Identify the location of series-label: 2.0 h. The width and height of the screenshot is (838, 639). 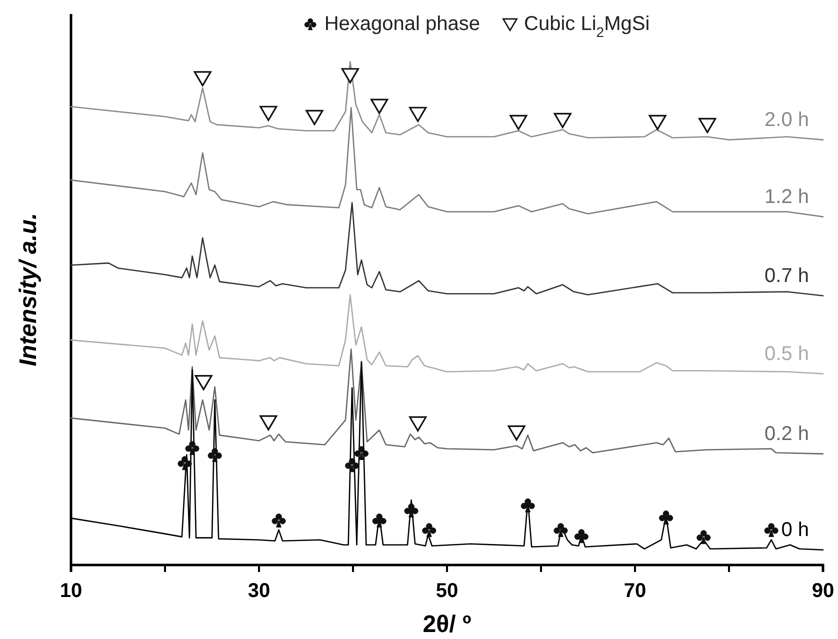
(786, 119).